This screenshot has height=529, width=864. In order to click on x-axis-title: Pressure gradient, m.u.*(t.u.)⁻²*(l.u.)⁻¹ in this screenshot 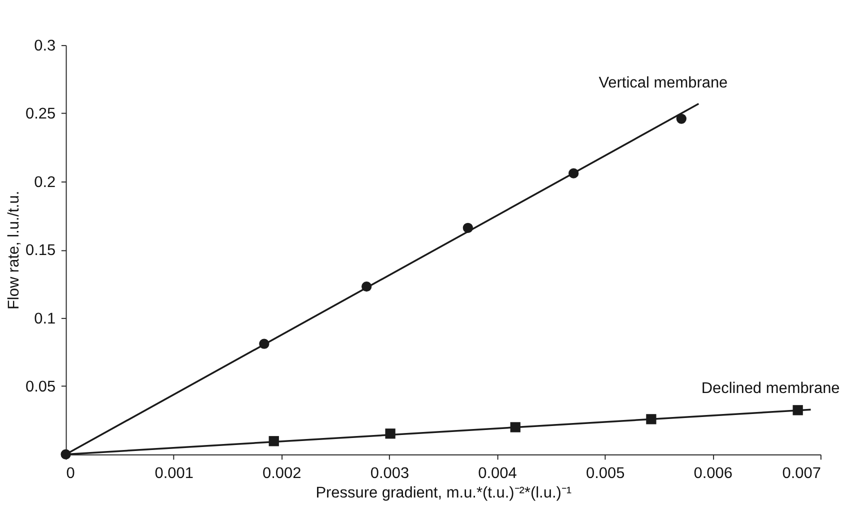, I will do `click(444, 493)`.